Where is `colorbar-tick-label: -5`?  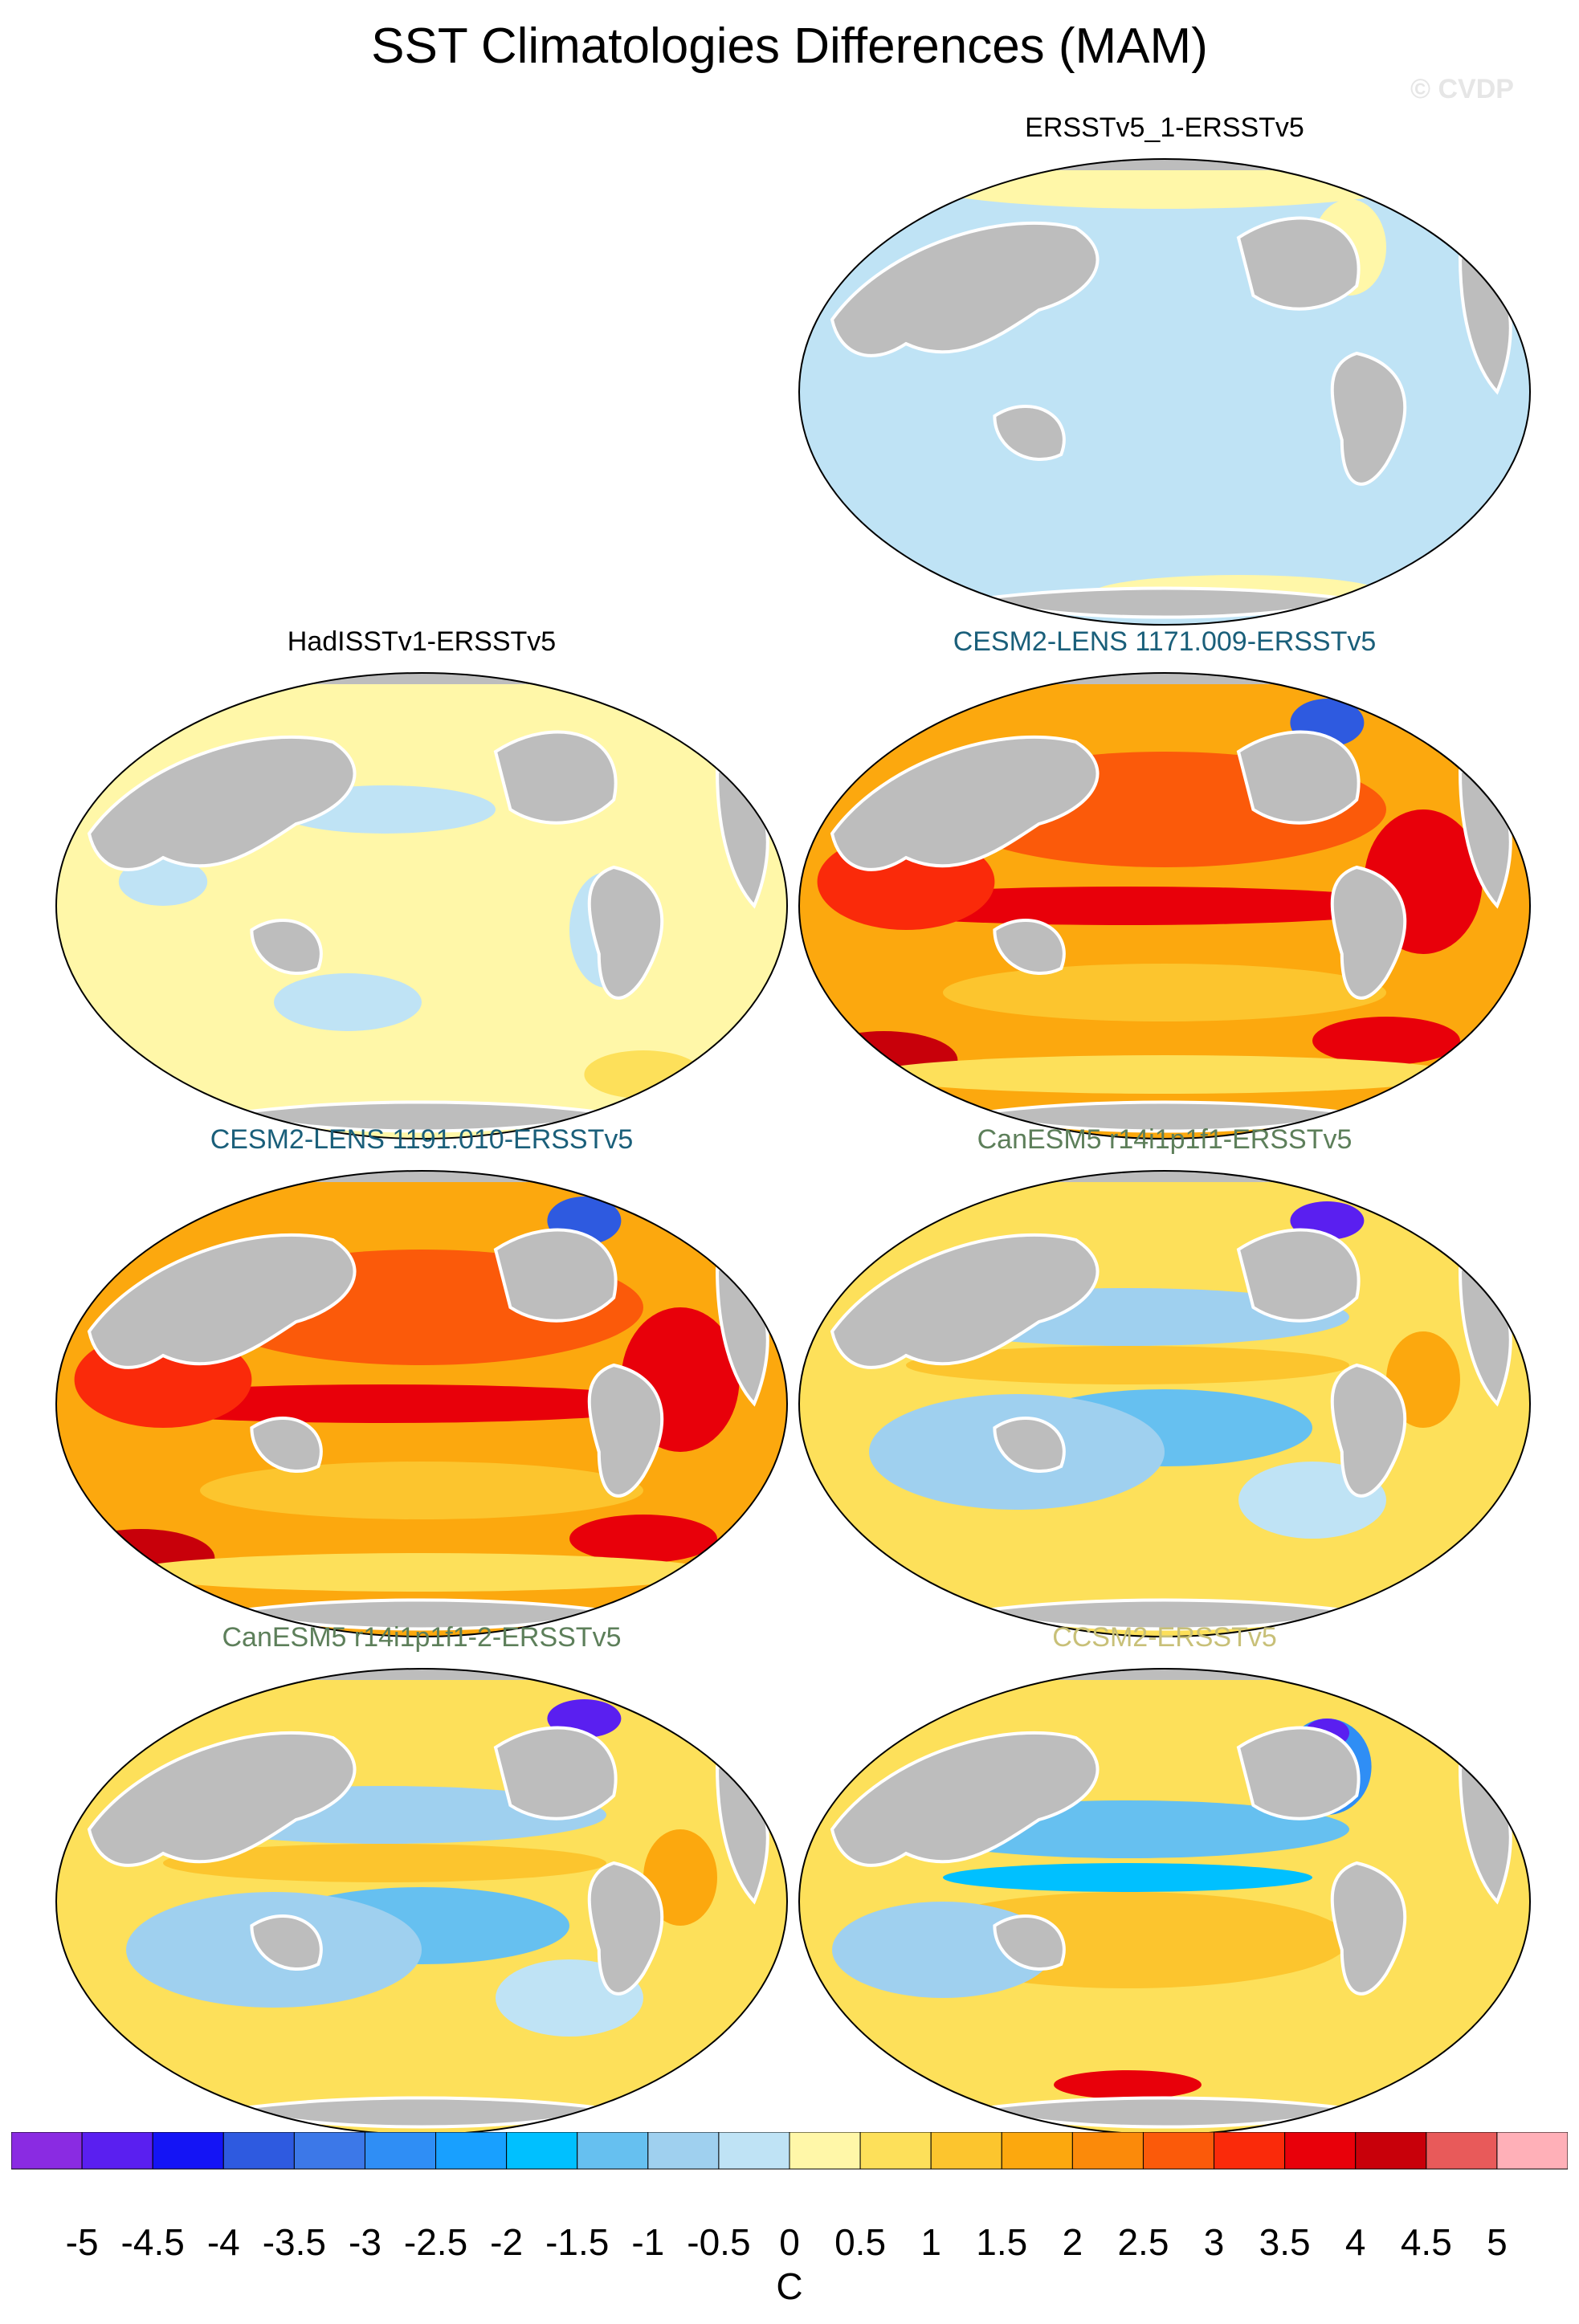 colorbar-tick-label: -5 is located at coordinates (82, 2242).